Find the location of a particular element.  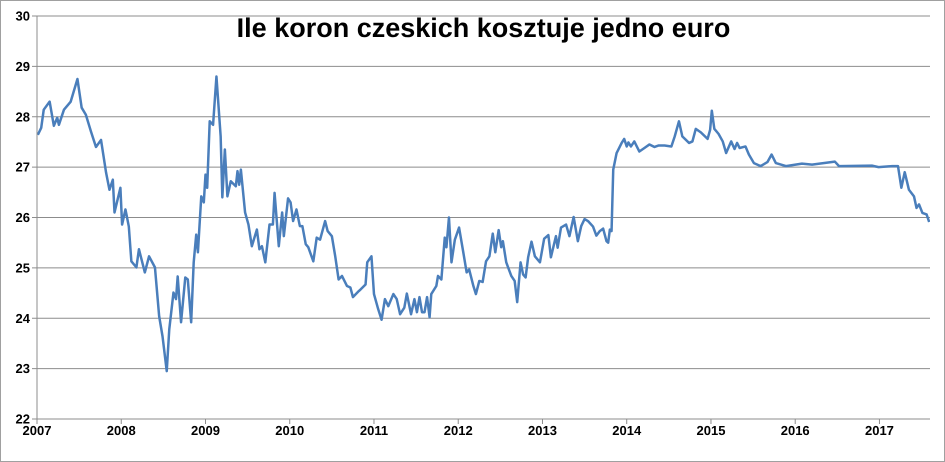

x-tick-label: 2013 is located at coordinates (542, 430).